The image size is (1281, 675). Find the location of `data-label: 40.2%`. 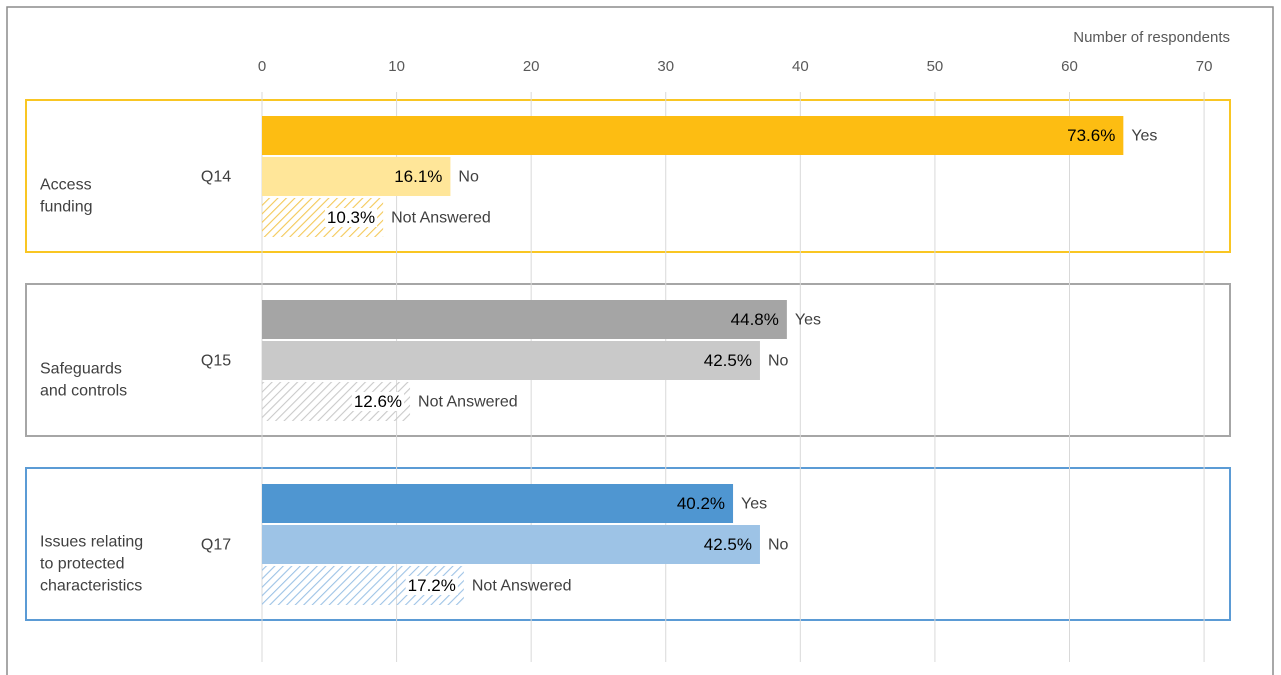

data-label: 40.2% is located at coordinates (701, 503).